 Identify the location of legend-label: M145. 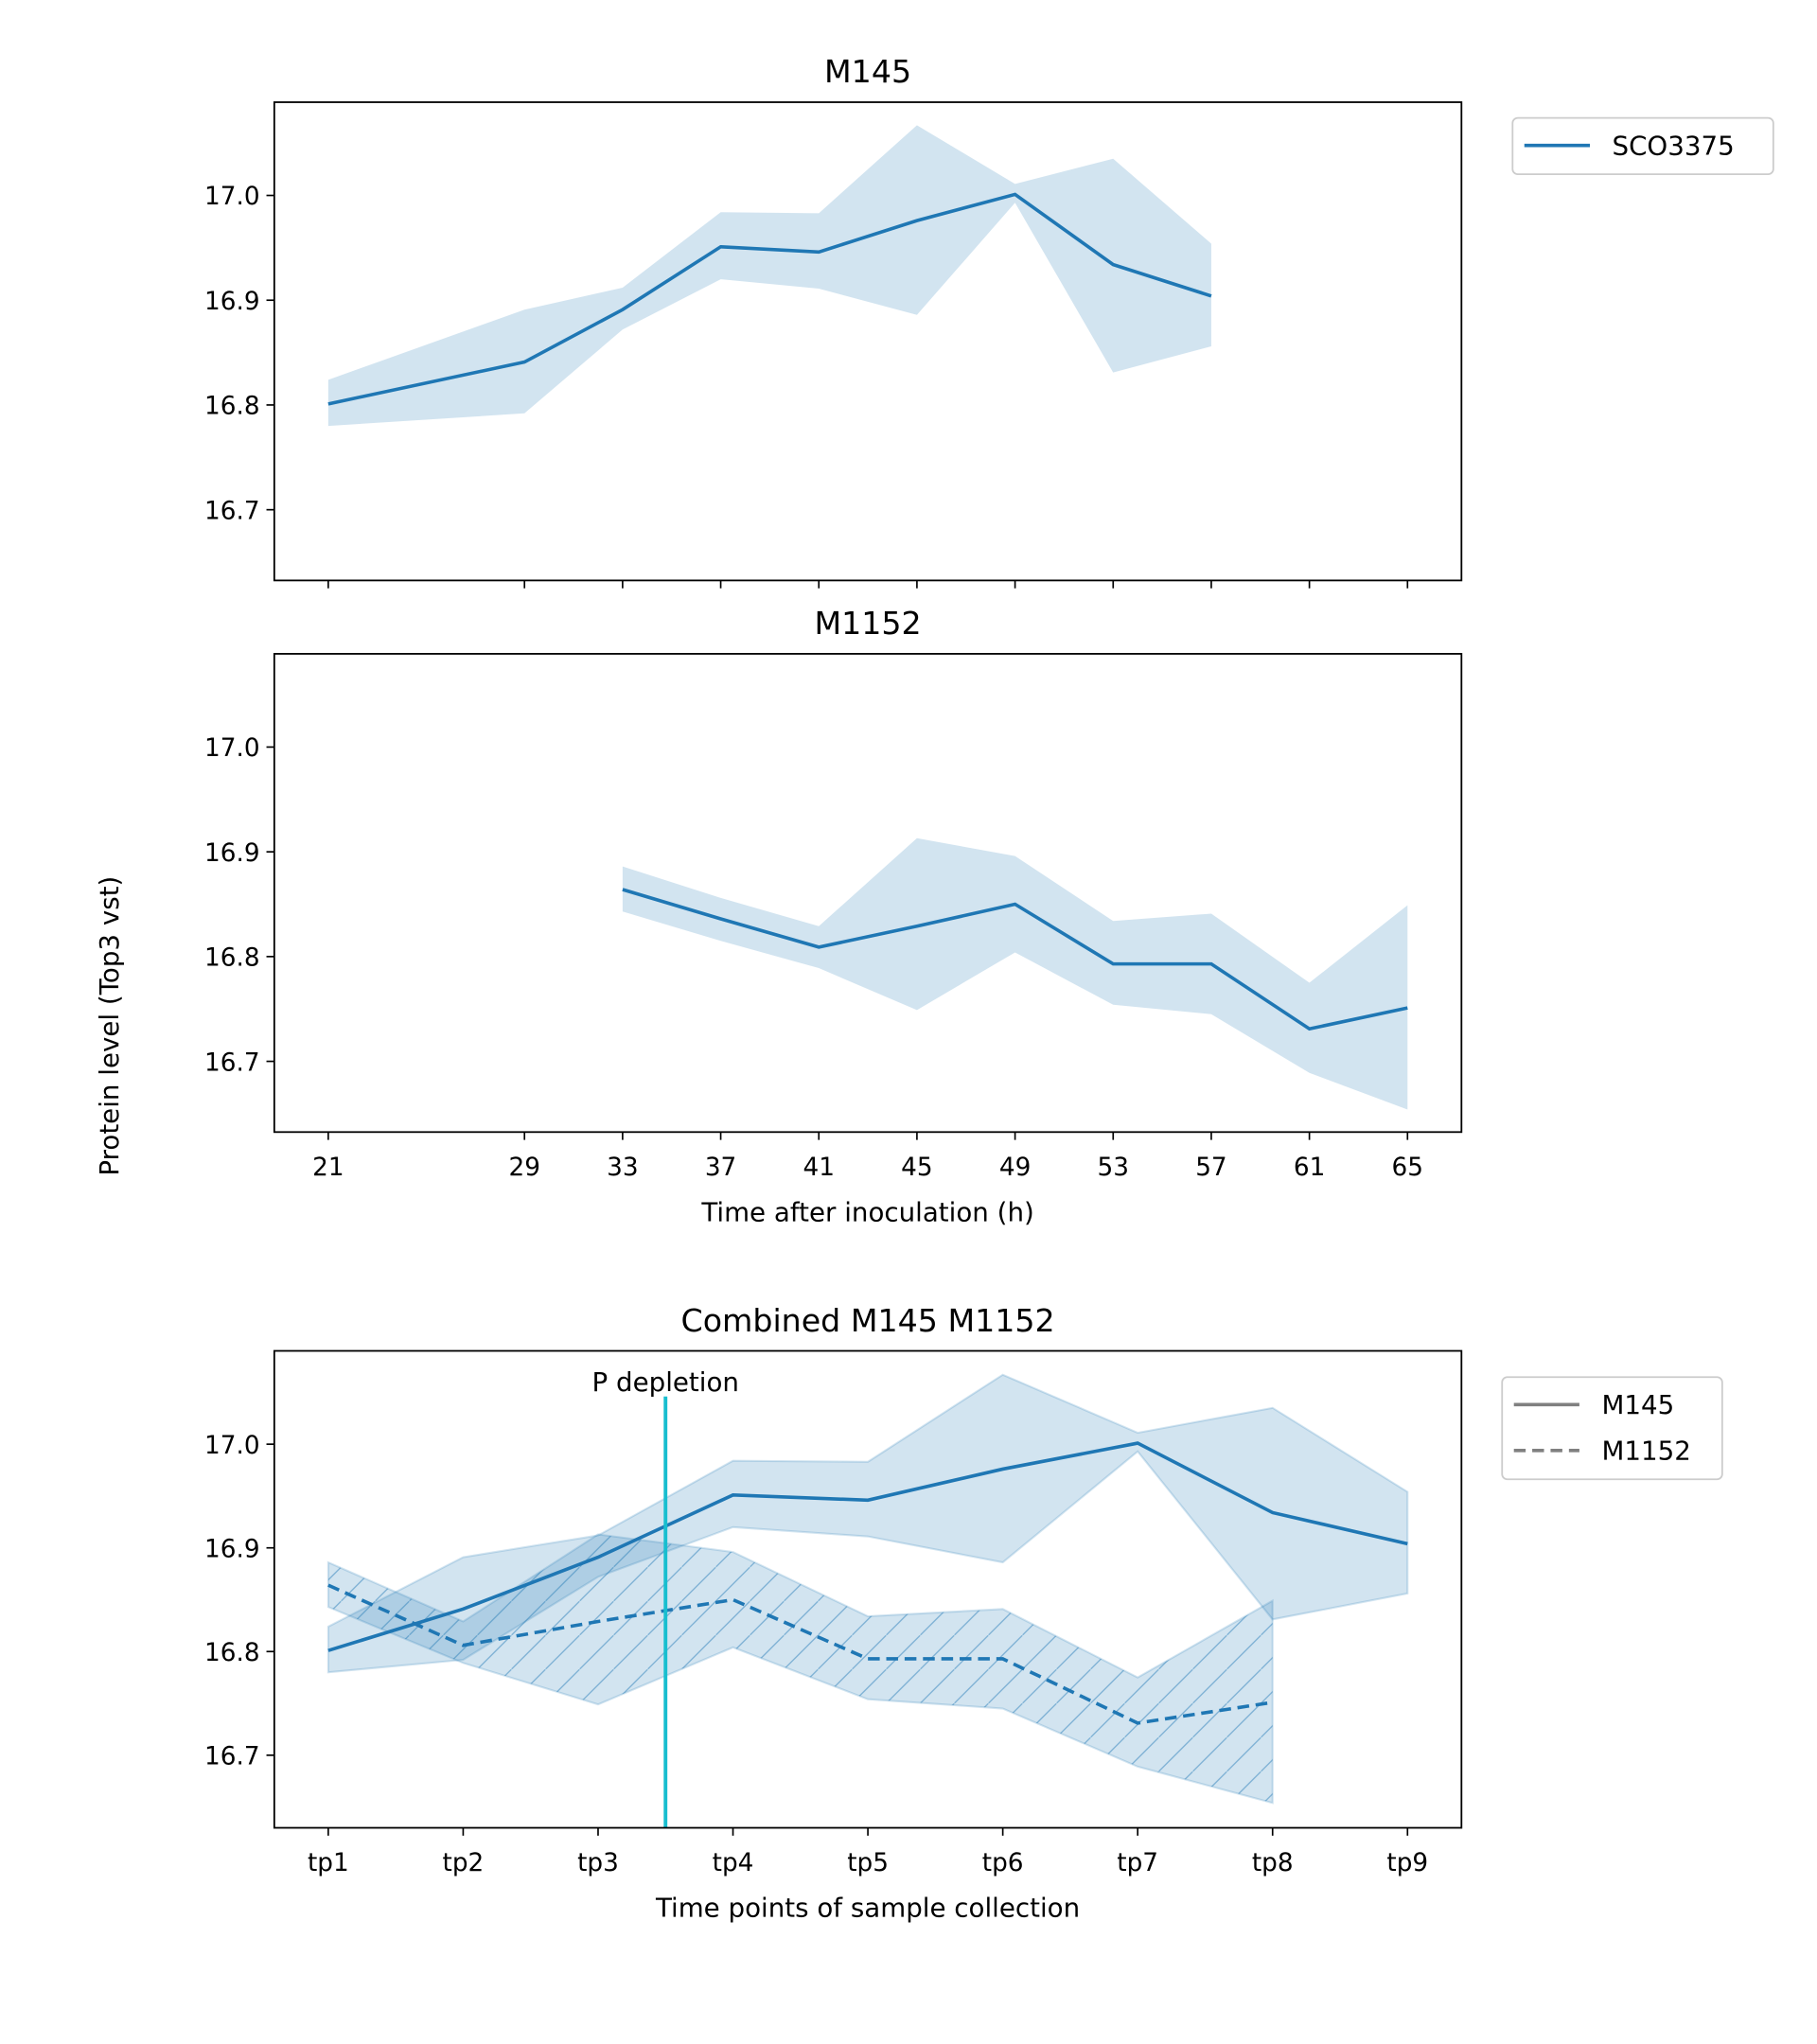
(1637, 1404).